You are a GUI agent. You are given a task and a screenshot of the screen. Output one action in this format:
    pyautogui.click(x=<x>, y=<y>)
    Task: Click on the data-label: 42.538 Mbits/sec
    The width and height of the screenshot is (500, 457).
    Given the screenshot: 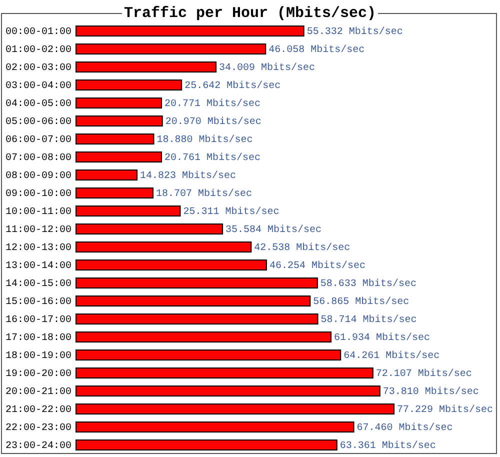 What is the action you would take?
    pyautogui.click(x=302, y=248)
    